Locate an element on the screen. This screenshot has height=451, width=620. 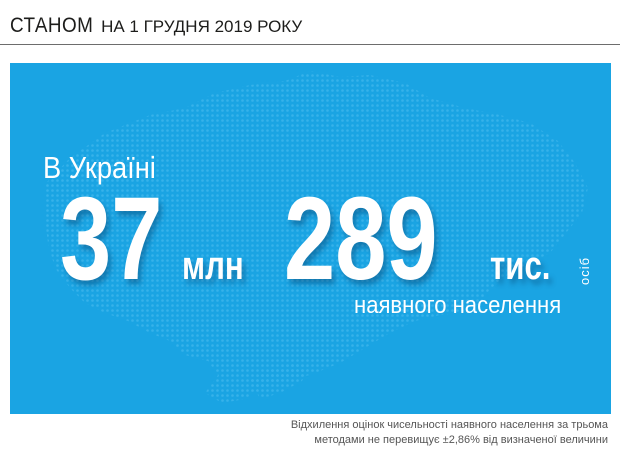
title-date: НА 1 ГРУДНЯ 2019 РОКУ is located at coordinates (202, 26).